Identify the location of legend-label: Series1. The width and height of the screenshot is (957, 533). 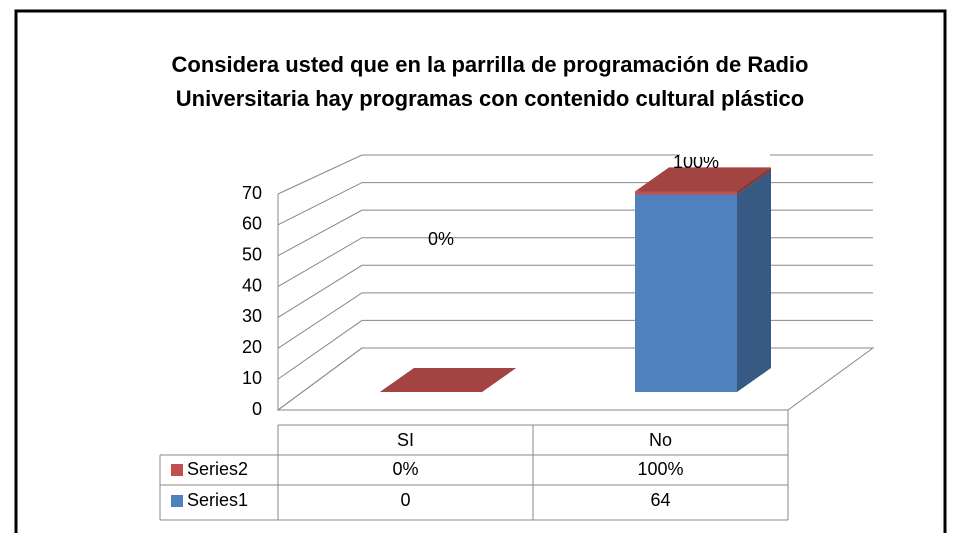
(217, 500).